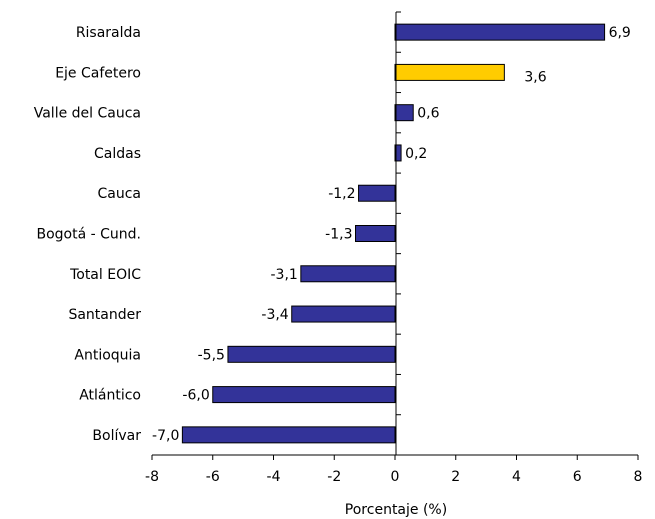 This screenshot has height=519, width=655. Describe the element at coordinates (213, 477) in the screenshot. I see `x-tick-label: -6` at that location.